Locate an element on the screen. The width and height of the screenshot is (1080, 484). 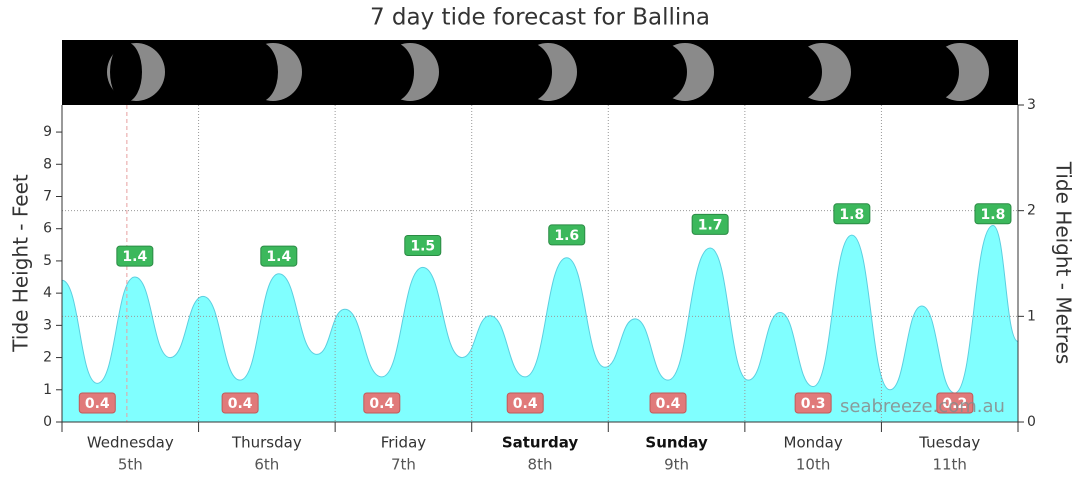
y-tick-label: 7 is located at coordinates (47, 196).